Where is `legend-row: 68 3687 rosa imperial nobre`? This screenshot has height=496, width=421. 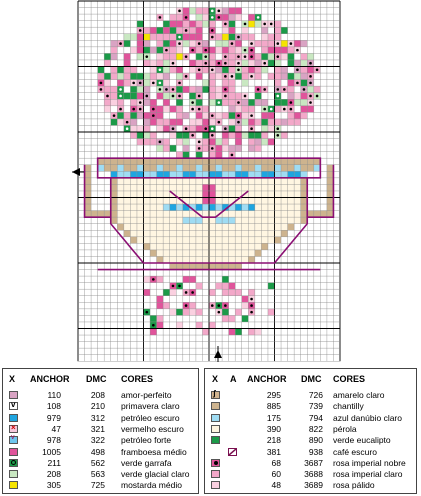 legend-row: 68 3687 rosa imperial nobre is located at coordinates (310, 463).